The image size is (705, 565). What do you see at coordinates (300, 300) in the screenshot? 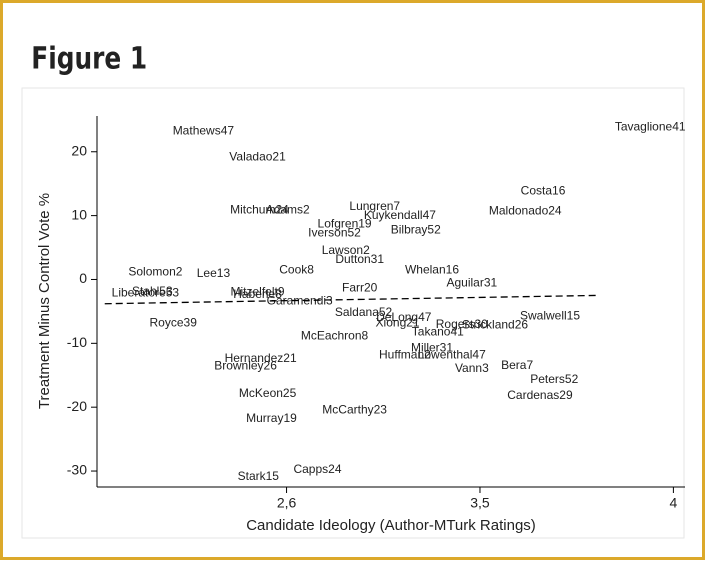
I see `point-label: Garamendi3` at bounding box center [300, 300].